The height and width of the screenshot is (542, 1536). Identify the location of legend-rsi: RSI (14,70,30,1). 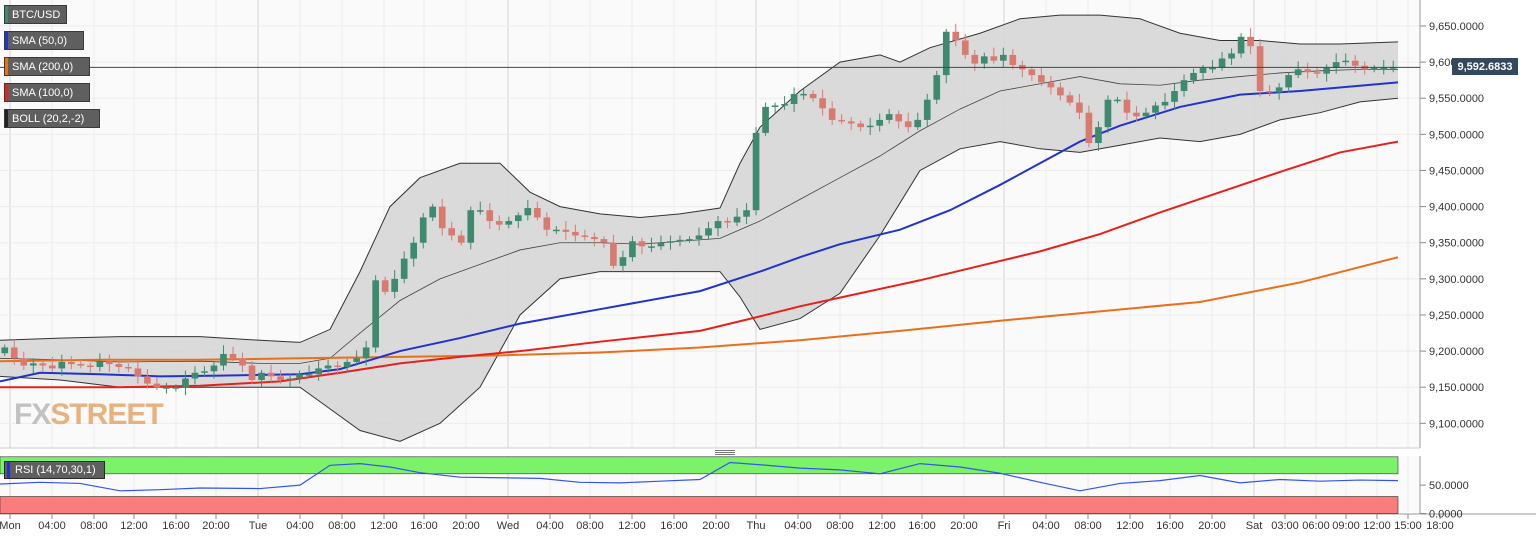
(54, 470).